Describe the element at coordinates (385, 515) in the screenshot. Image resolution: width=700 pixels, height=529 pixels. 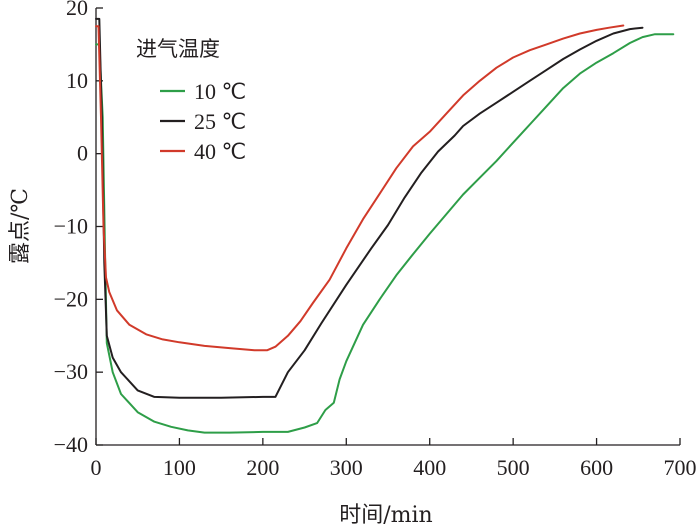
I see `x-axis-label: 时间/min` at that location.